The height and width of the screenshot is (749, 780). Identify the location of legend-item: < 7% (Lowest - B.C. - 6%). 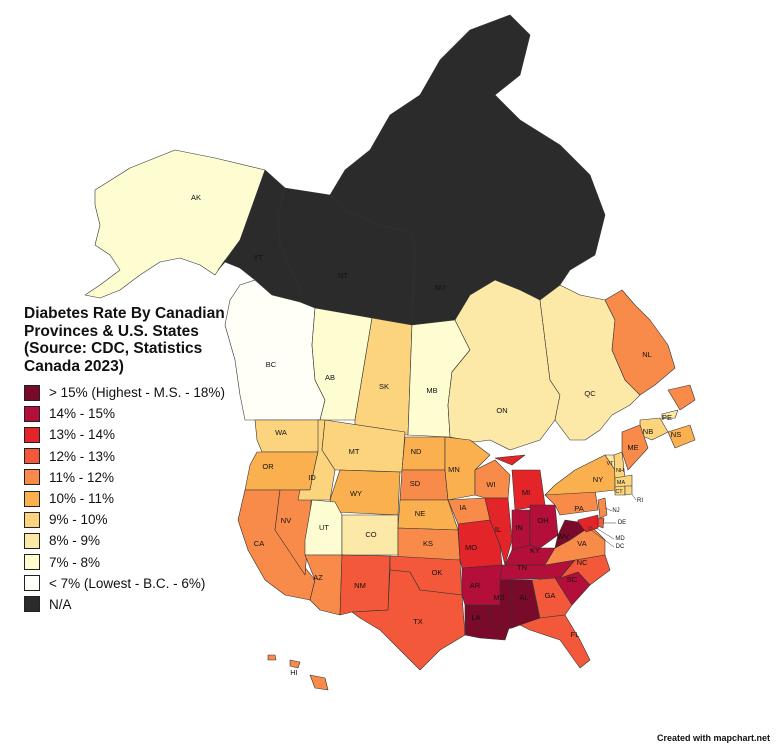
(124, 583).